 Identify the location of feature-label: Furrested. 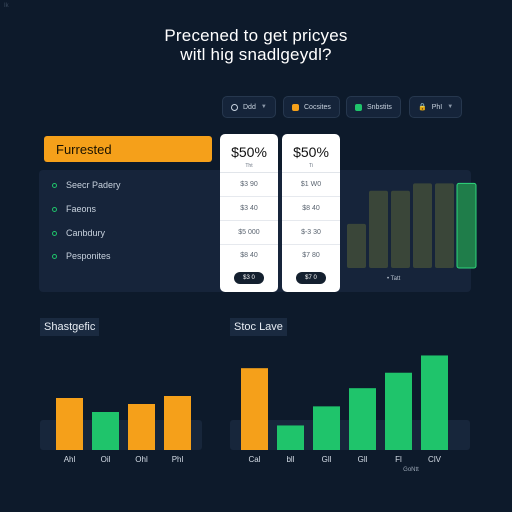
(84, 149).